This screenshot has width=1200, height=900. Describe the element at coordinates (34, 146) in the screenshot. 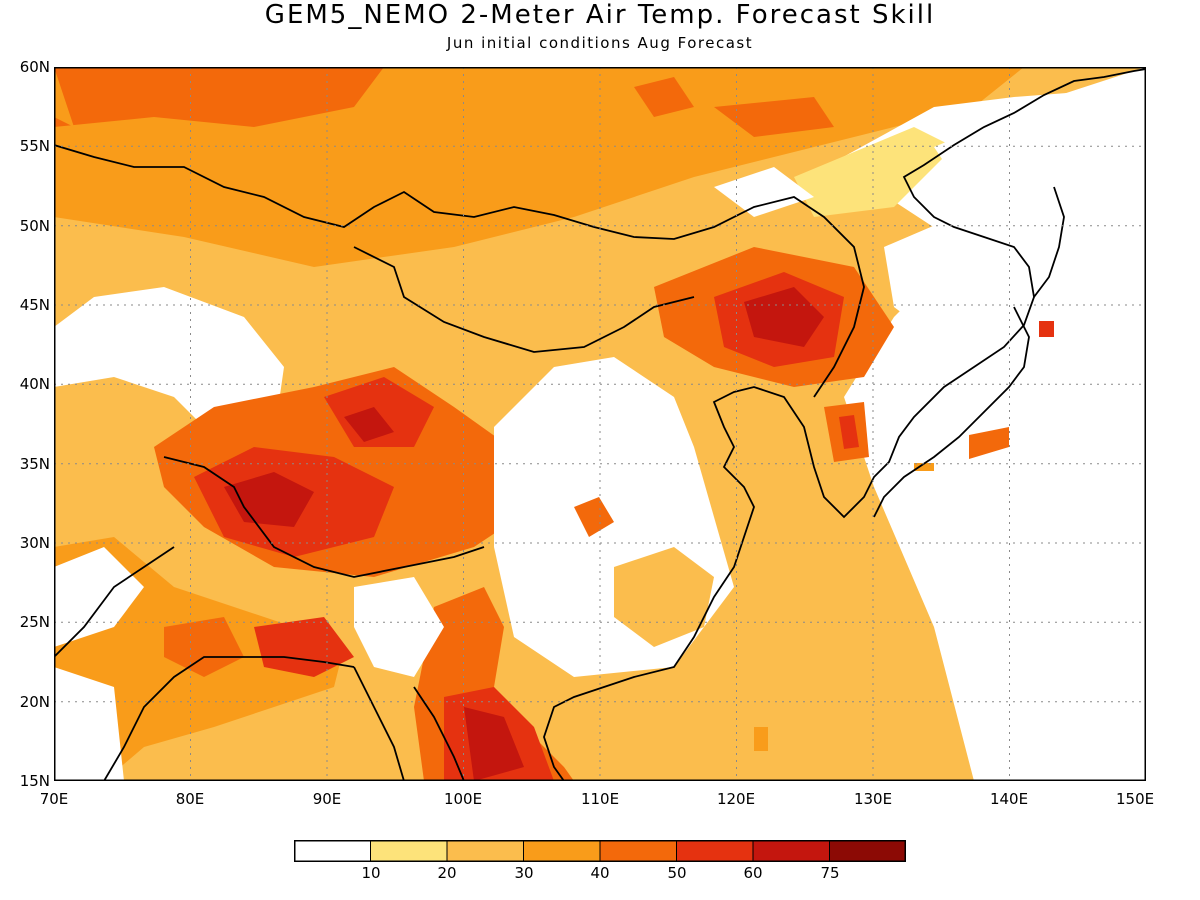

I see `lat-label: 55N` at that location.